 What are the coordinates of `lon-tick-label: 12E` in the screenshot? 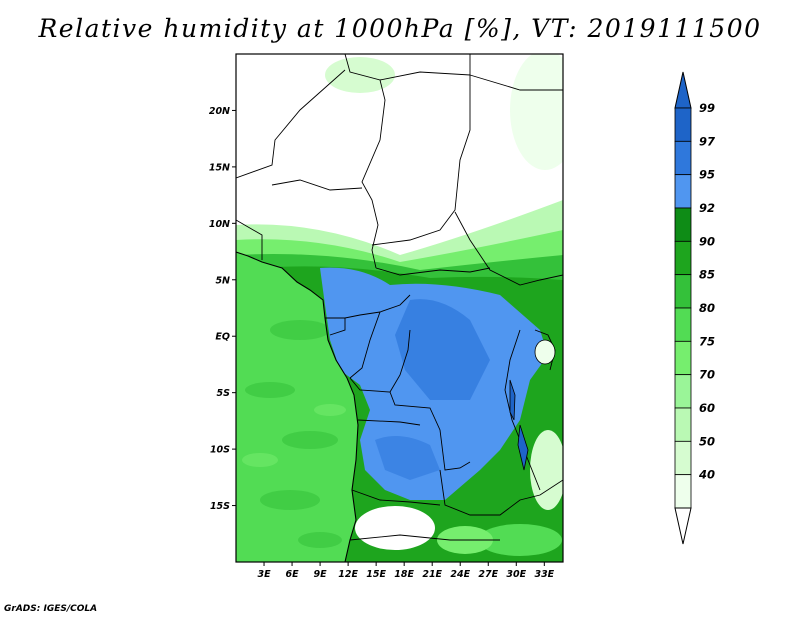 It's located at (348, 574).